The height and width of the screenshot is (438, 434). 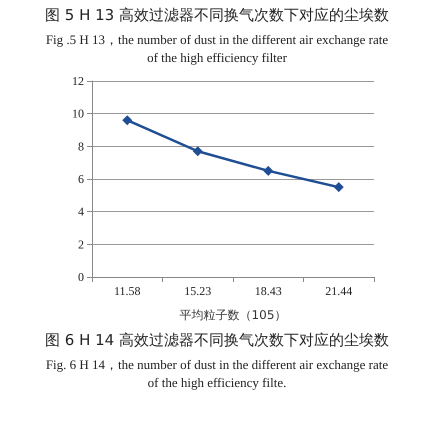 I want to click on y-tick-label: 2, so click(x=81, y=244).